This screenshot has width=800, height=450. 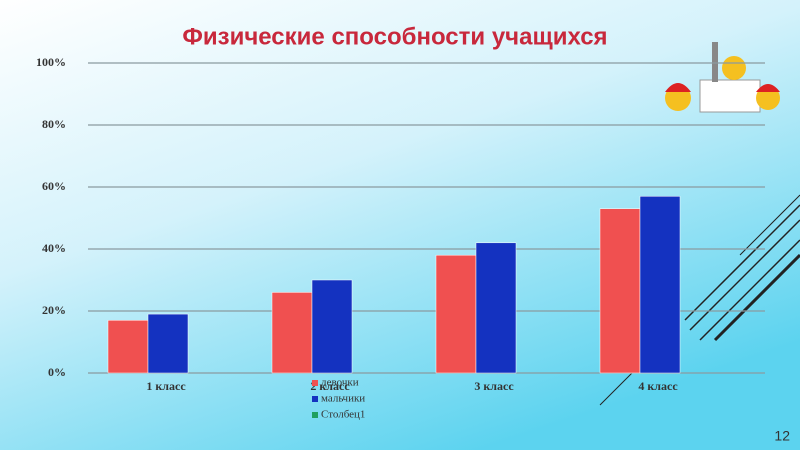 I want to click on y-tick-label: 80%, so click(x=54, y=124).